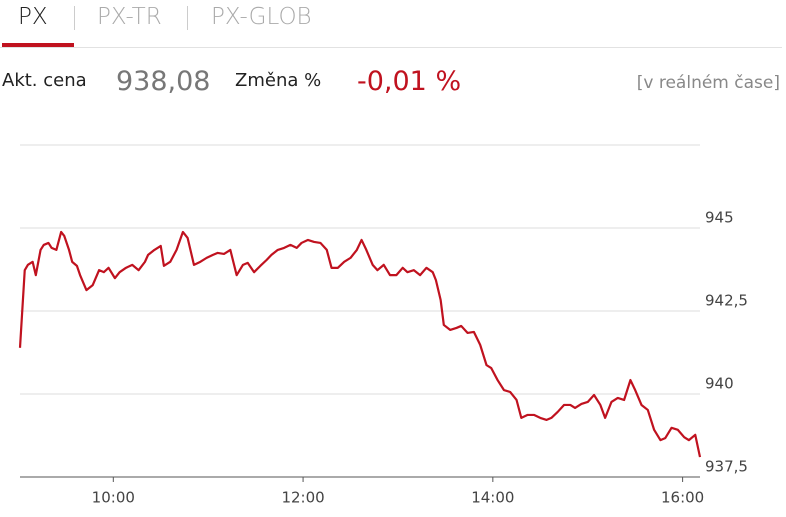  What do you see at coordinates (113, 498) in the screenshot?
I see `x-tick-label: 10:00` at bounding box center [113, 498].